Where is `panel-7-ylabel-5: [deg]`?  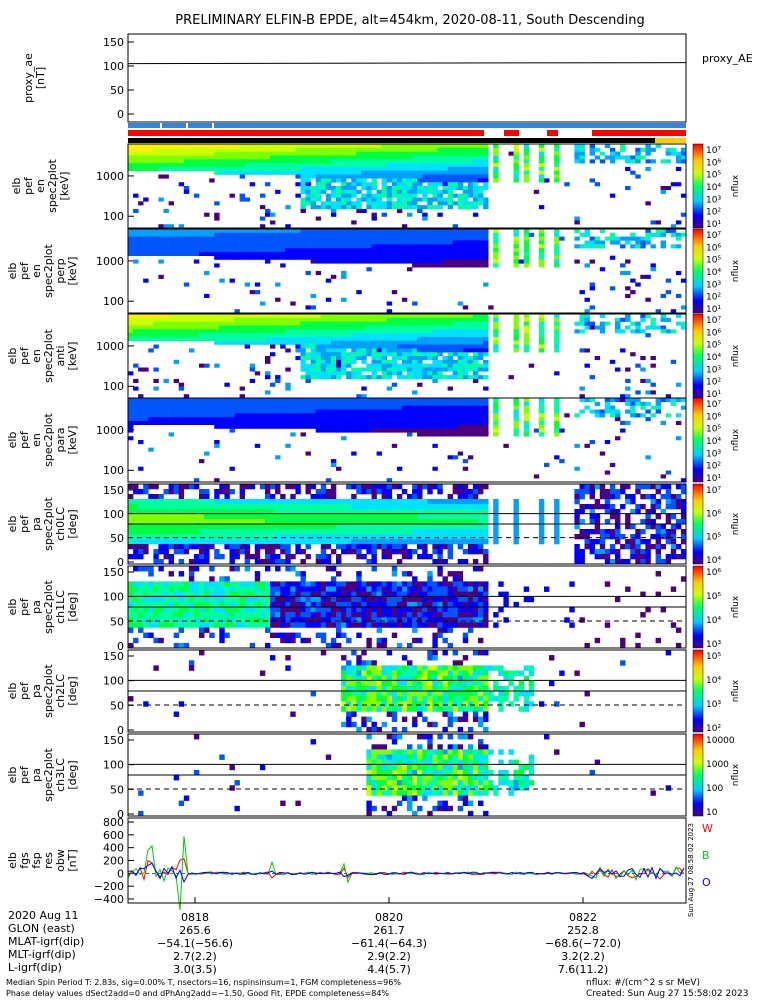
panel-7-ylabel-5: [deg] is located at coordinates (72, 690).